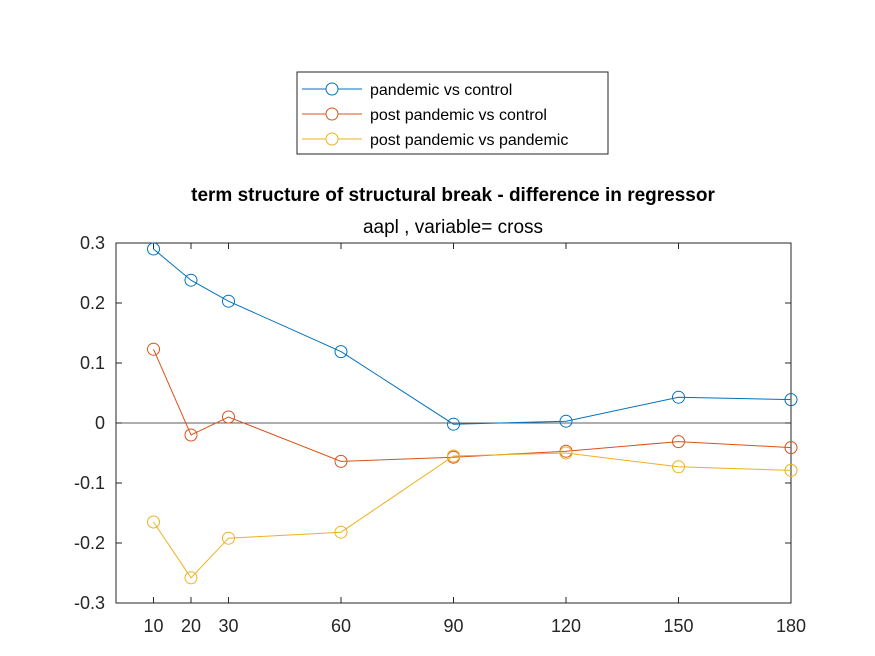 This screenshot has height=656, width=875. Describe the element at coordinates (92, 243) in the screenshot. I see `y-tick-label: 0.3` at that location.